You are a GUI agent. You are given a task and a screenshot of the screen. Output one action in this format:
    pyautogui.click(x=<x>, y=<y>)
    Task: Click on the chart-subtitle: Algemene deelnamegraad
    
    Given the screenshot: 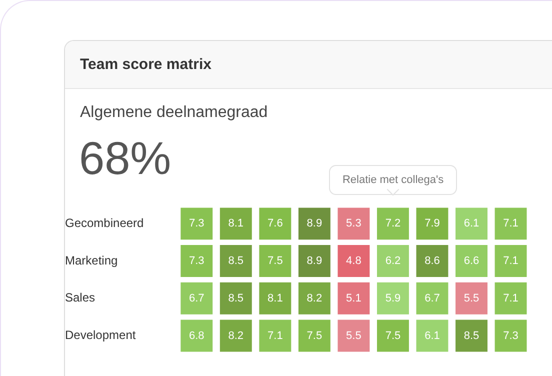 What is the action you would take?
    pyautogui.click(x=174, y=113)
    